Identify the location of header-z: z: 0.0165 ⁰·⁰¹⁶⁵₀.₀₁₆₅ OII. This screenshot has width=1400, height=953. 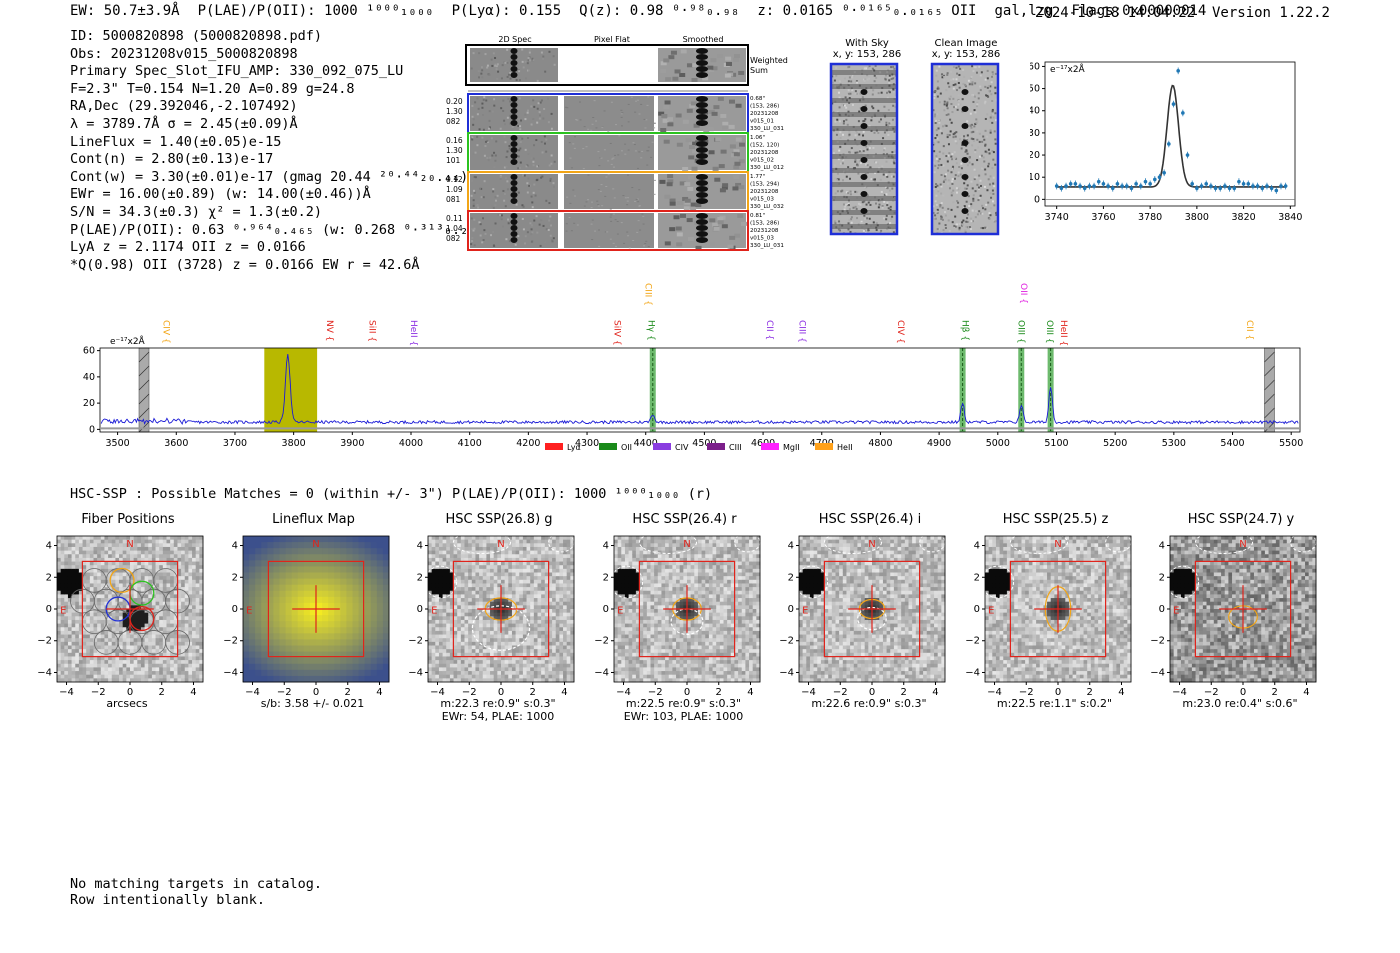
(867, 11).